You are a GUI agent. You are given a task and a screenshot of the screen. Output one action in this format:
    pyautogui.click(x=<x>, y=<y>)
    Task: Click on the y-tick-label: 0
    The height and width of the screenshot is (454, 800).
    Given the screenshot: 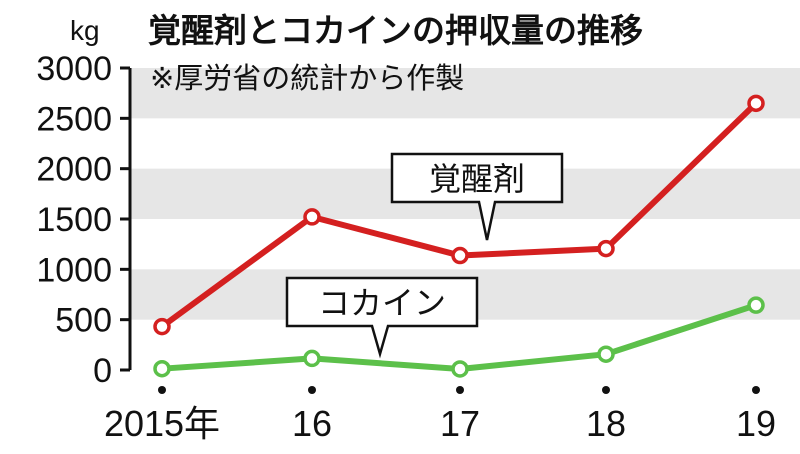 What is the action you would take?
    pyautogui.click(x=102, y=371)
    